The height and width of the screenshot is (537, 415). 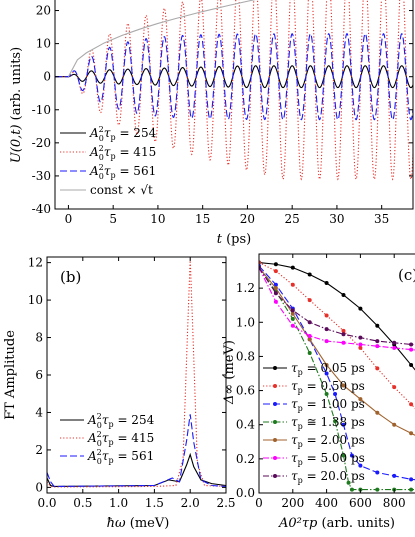 What do you see at coordinates (406, 275) in the screenshot?
I see `panel-label: (c)` at bounding box center [406, 275].